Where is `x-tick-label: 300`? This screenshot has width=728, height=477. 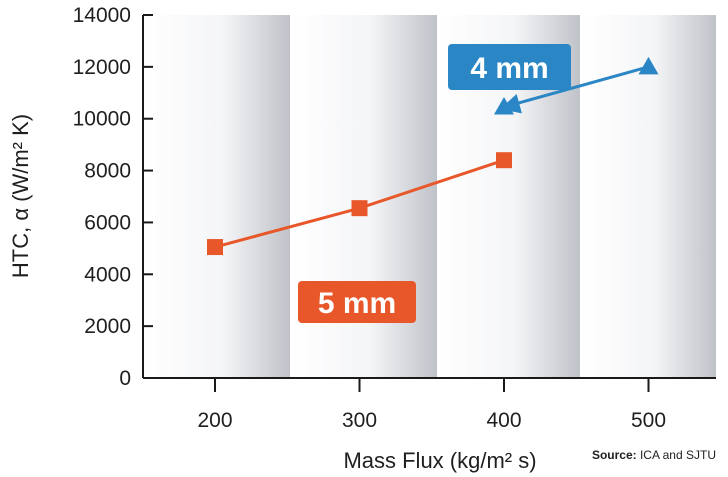
x-tick-label: 300 is located at coordinates (359, 420).